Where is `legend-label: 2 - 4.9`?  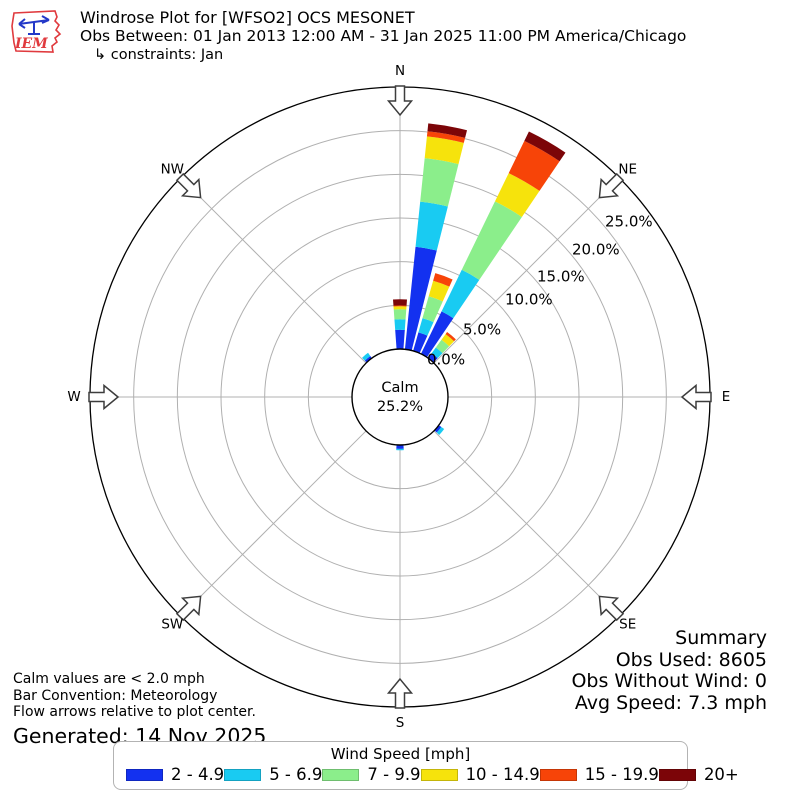 legend-label: 2 - 4.9 is located at coordinates (198, 774).